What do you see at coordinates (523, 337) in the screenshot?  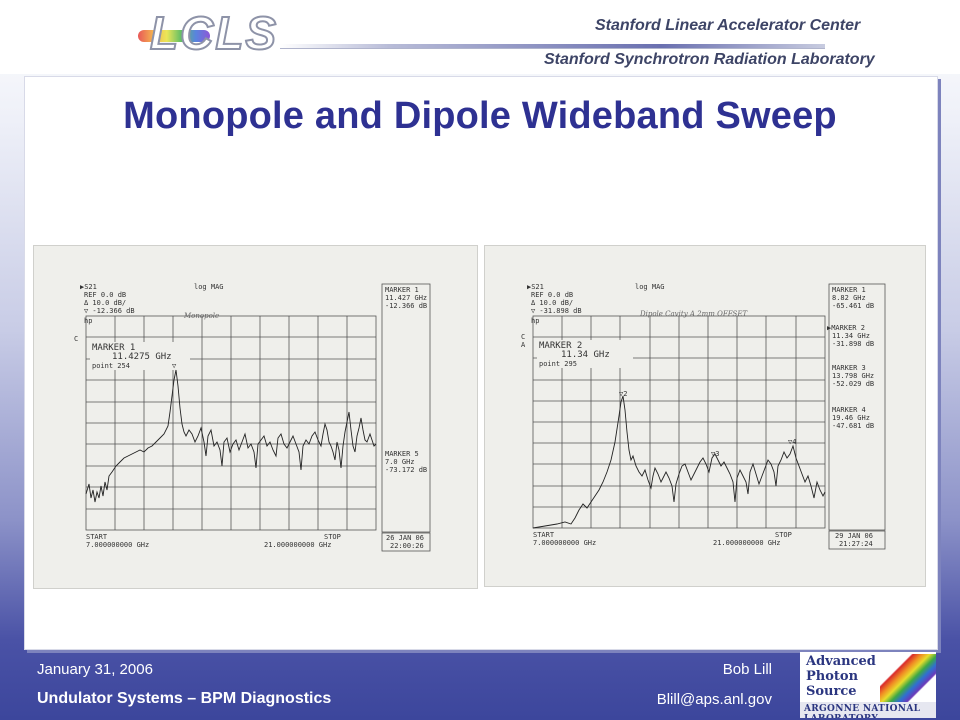 I see `right-channel: C` at bounding box center [523, 337].